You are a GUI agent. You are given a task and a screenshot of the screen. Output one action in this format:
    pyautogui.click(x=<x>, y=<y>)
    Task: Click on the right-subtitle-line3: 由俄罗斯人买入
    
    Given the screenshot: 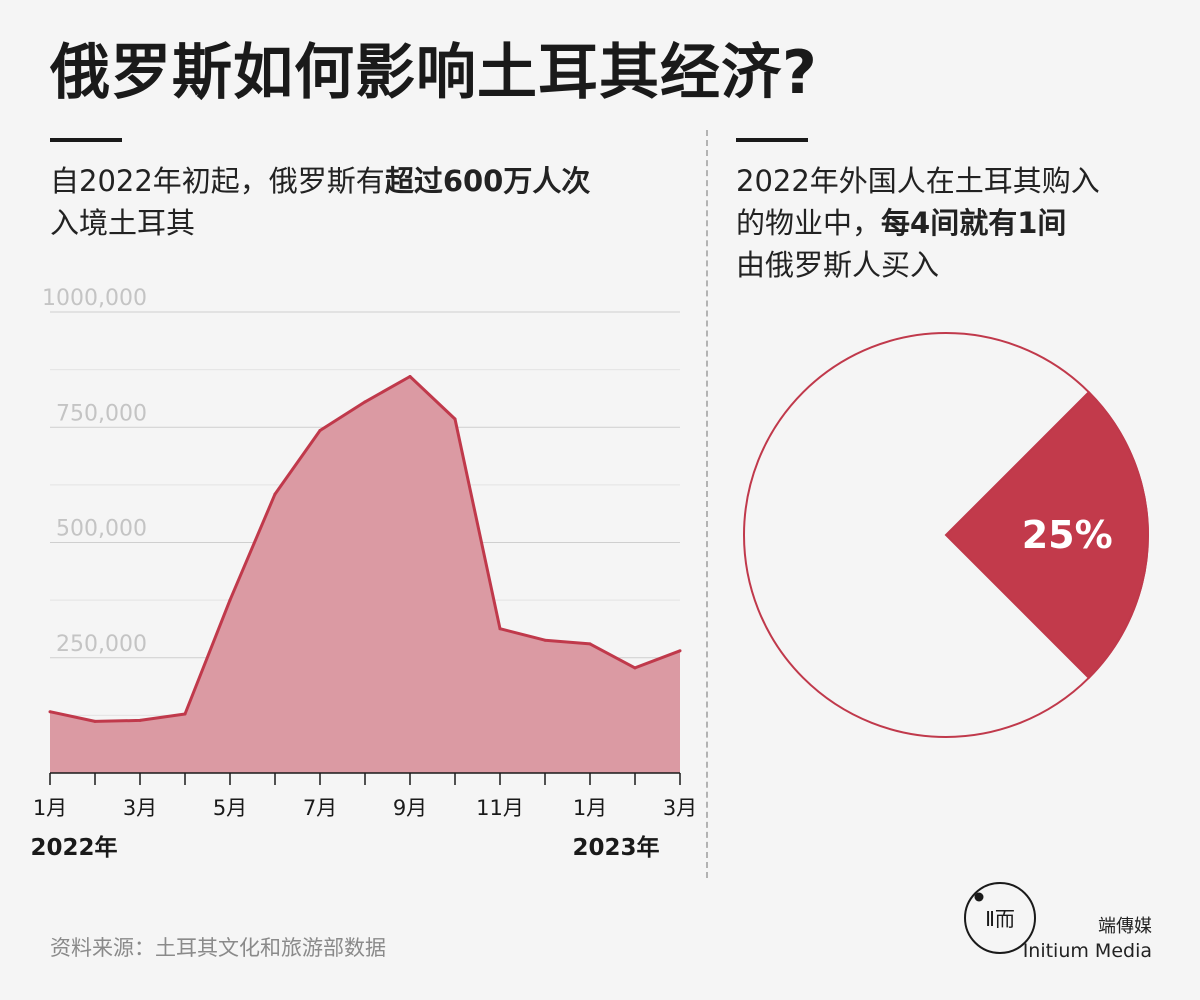 What is the action you would take?
    pyautogui.click(x=838, y=265)
    